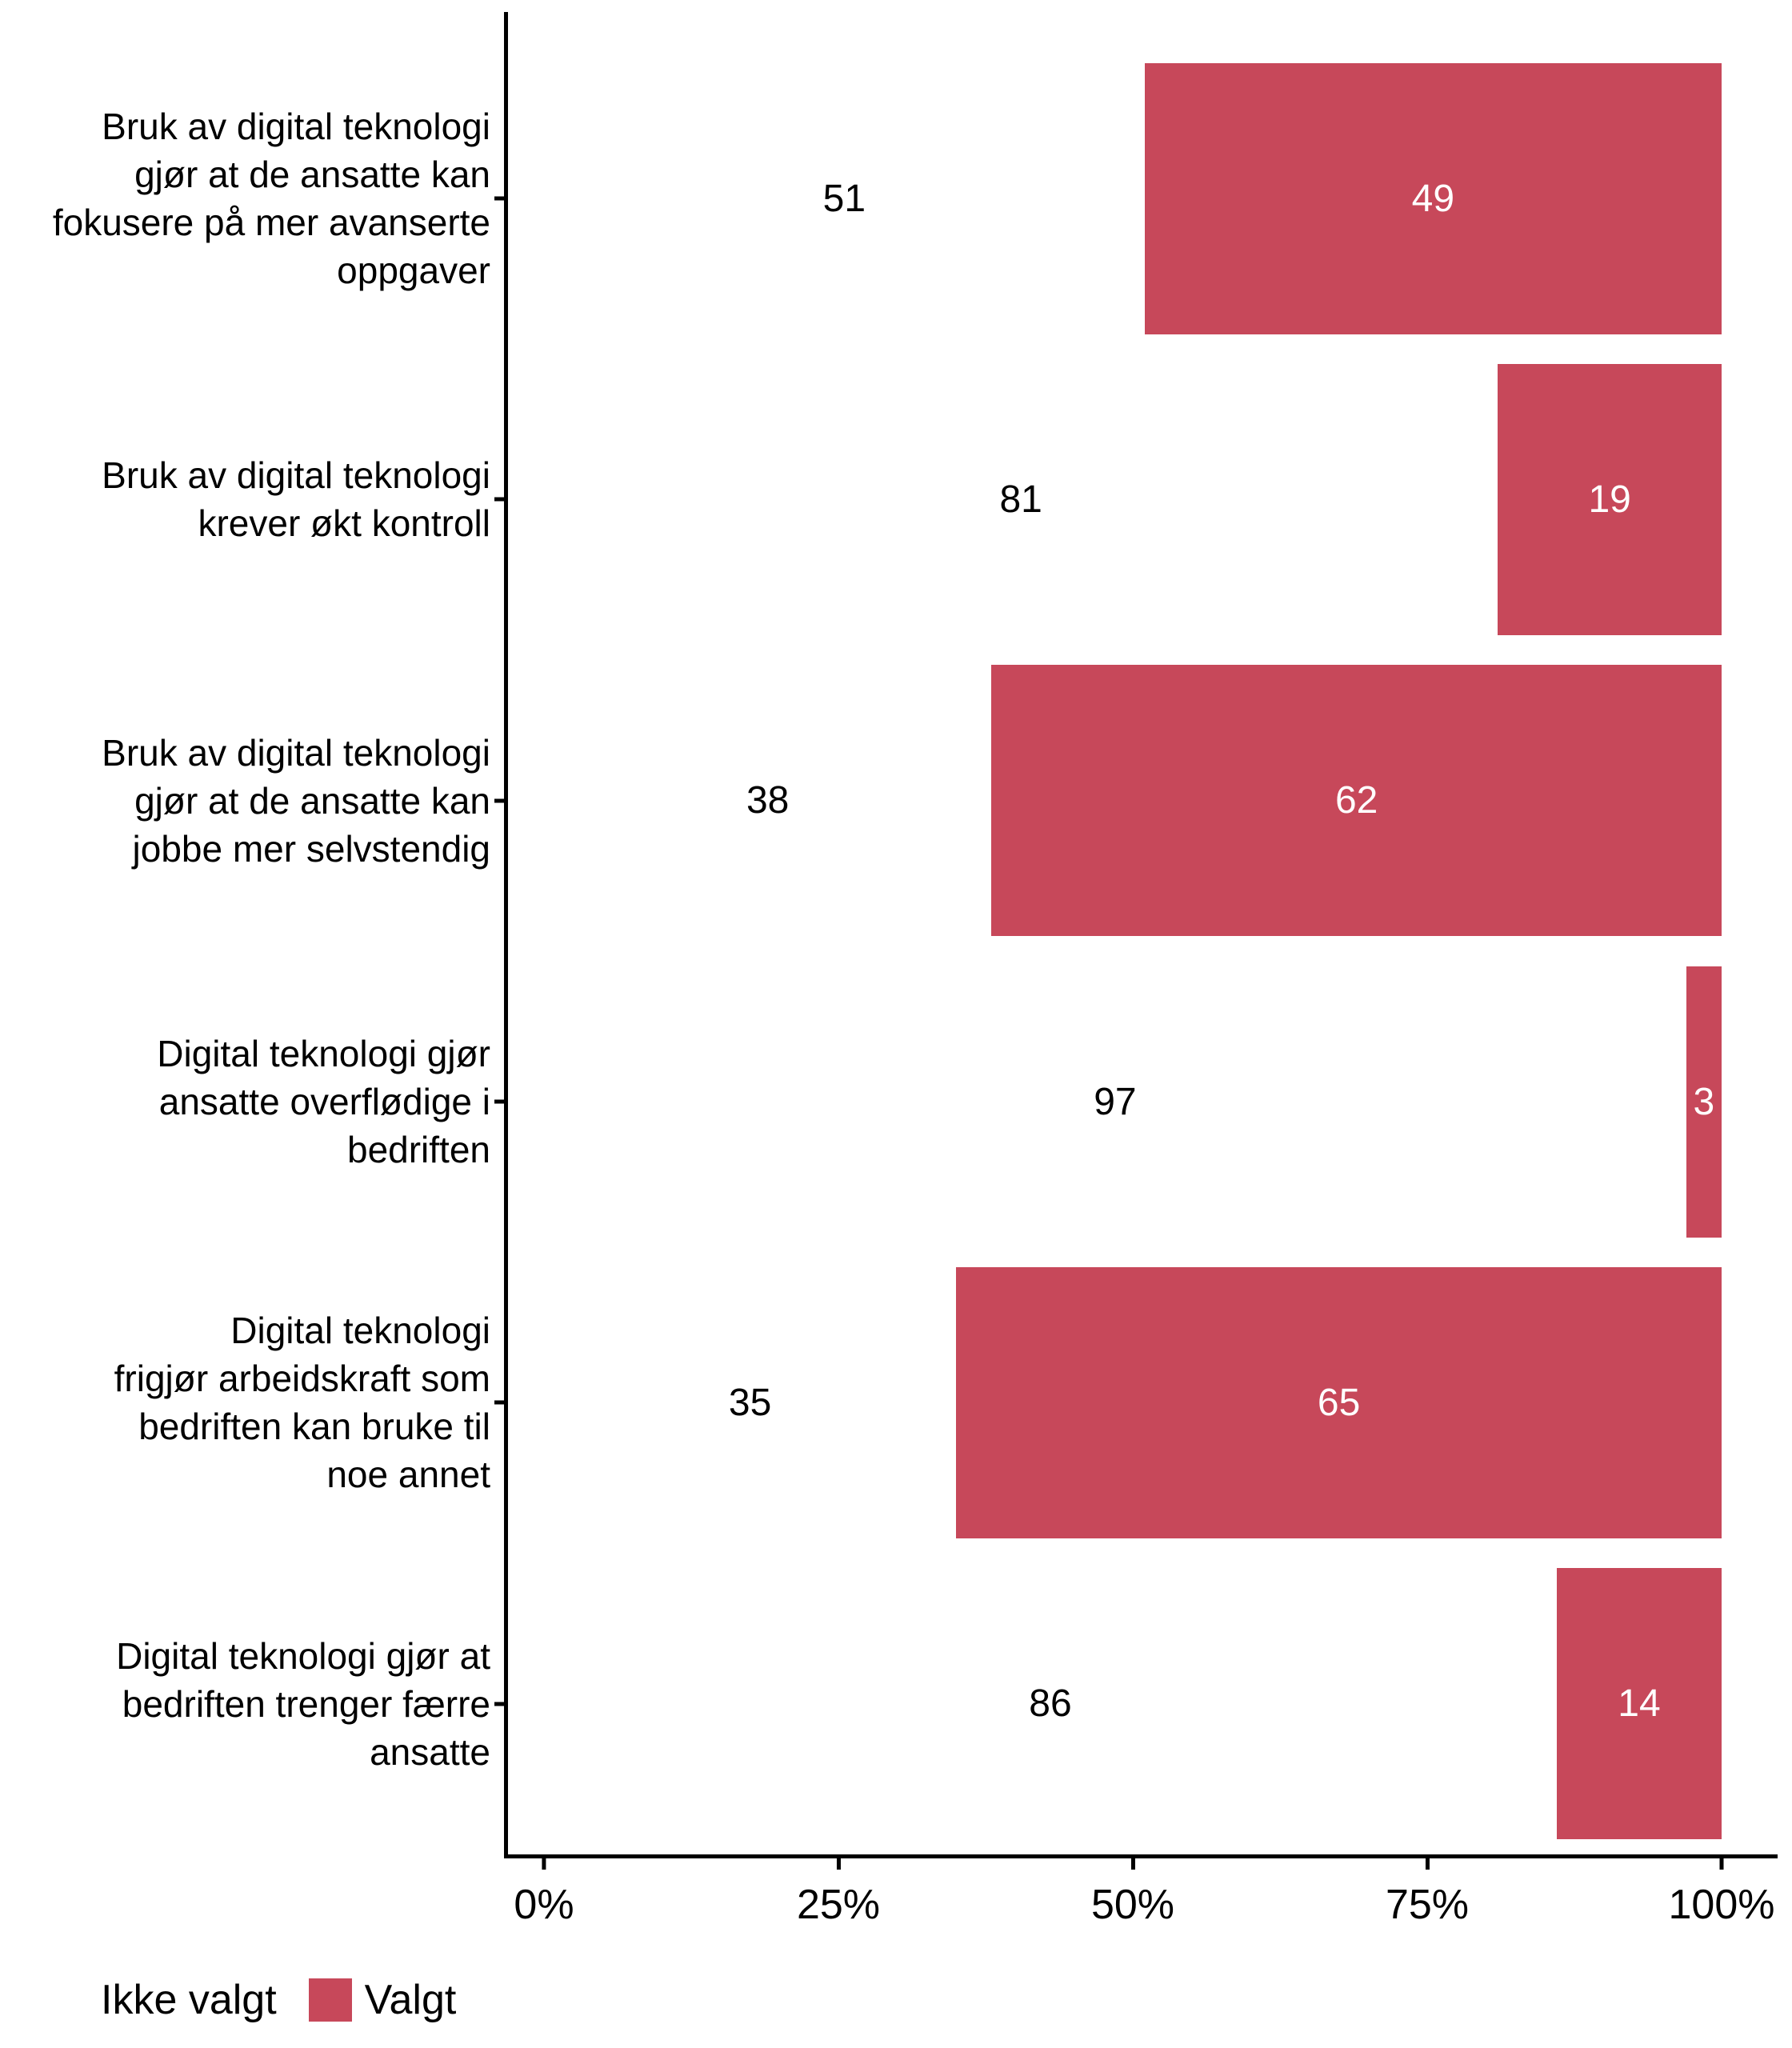 The width and height of the screenshot is (1792, 2048). What do you see at coordinates (1427, 1905) in the screenshot?
I see `x-axis-tick-label: 75%` at bounding box center [1427, 1905].